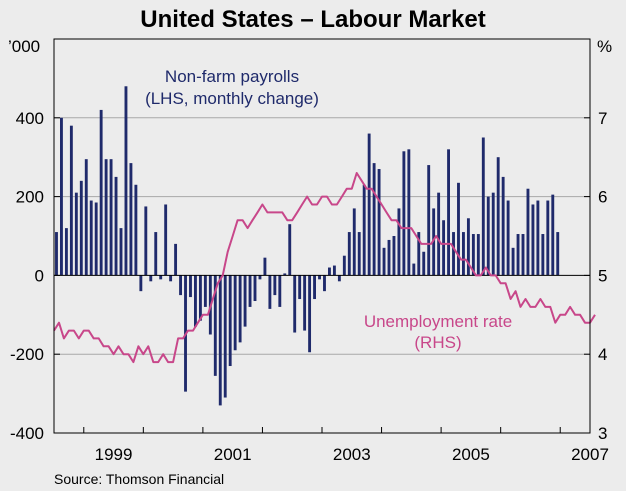  What do you see at coordinates (602, 276) in the screenshot?
I see `right-axis-tick-labels: 7 6 5 4 3` at bounding box center [602, 276].